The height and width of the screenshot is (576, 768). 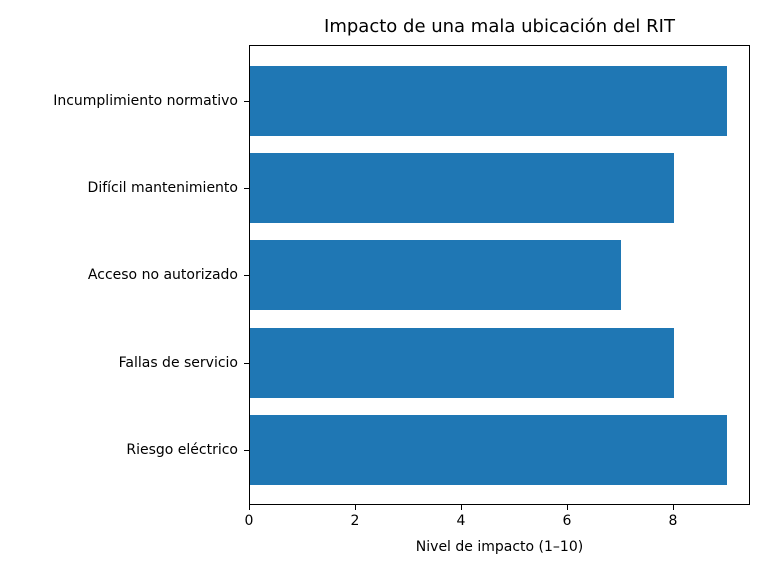 What do you see at coordinates (355, 521) in the screenshot?
I see `x-tick-label: 2` at bounding box center [355, 521].